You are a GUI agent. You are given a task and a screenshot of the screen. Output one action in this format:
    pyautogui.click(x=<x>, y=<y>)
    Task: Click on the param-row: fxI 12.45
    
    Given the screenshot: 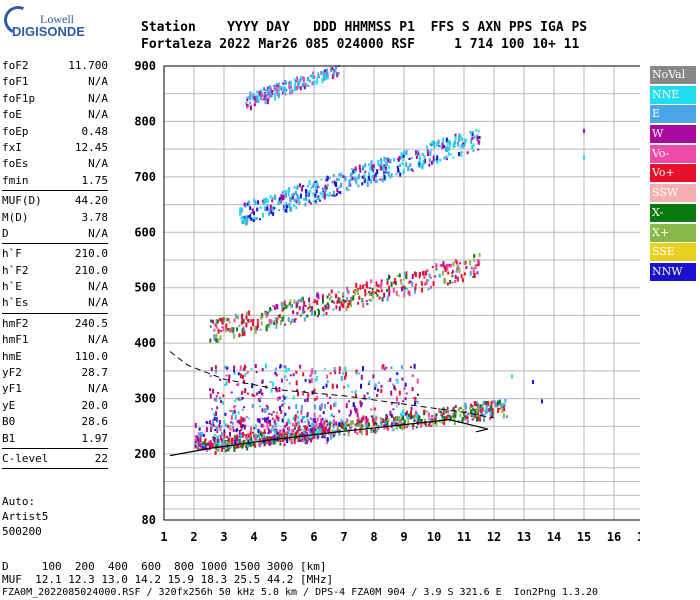 What is the action you would take?
    pyautogui.click(x=55, y=148)
    